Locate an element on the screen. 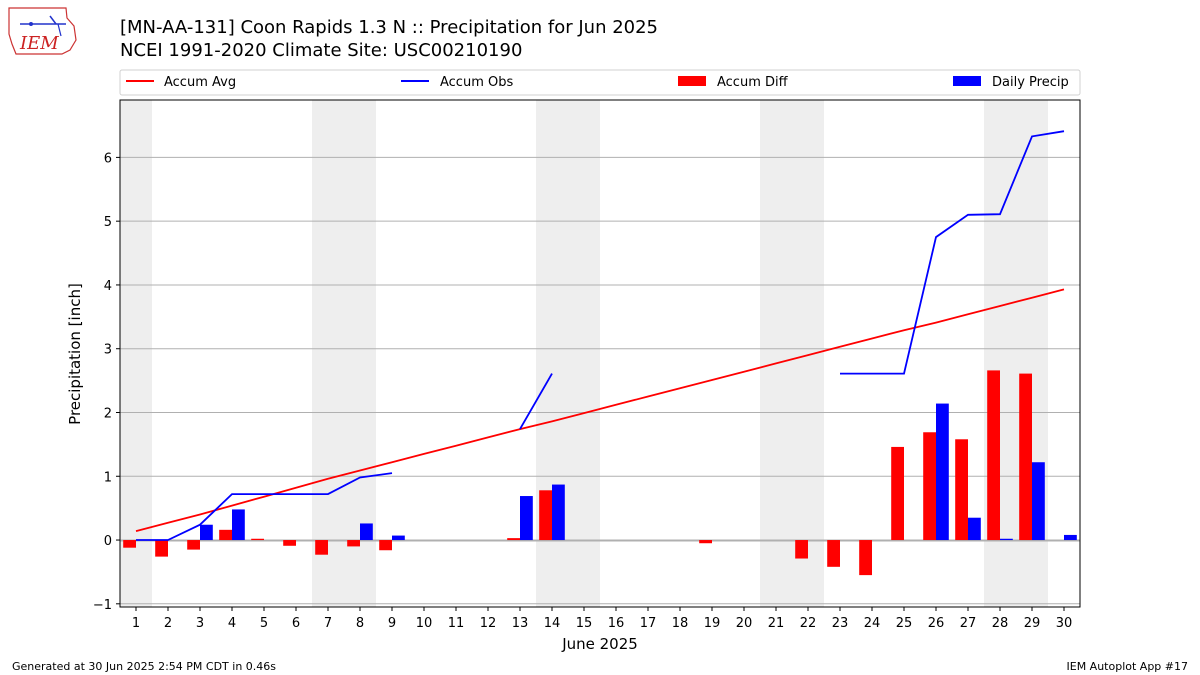  legend-accum-obs: Accum Obs is located at coordinates (476, 82).